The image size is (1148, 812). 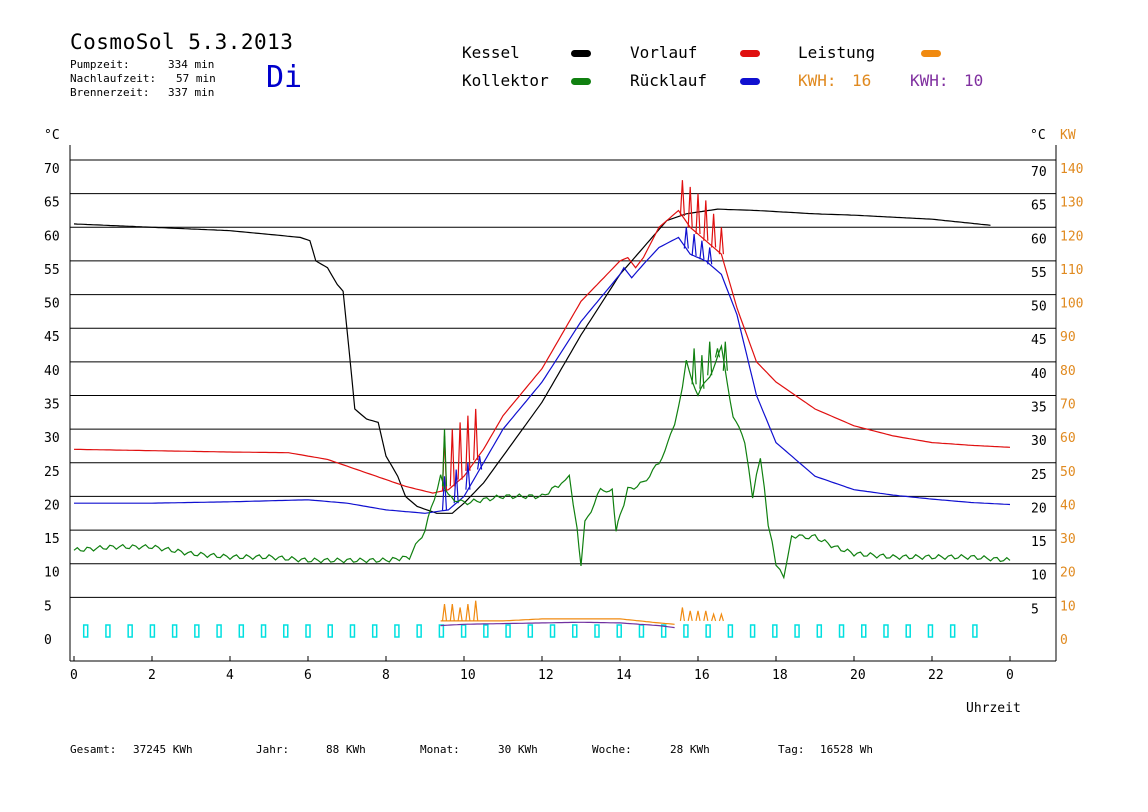 What do you see at coordinates (1039, 307) in the screenshot?
I see `y-tick-right-50: 50` at bounding box center [1039, 307].